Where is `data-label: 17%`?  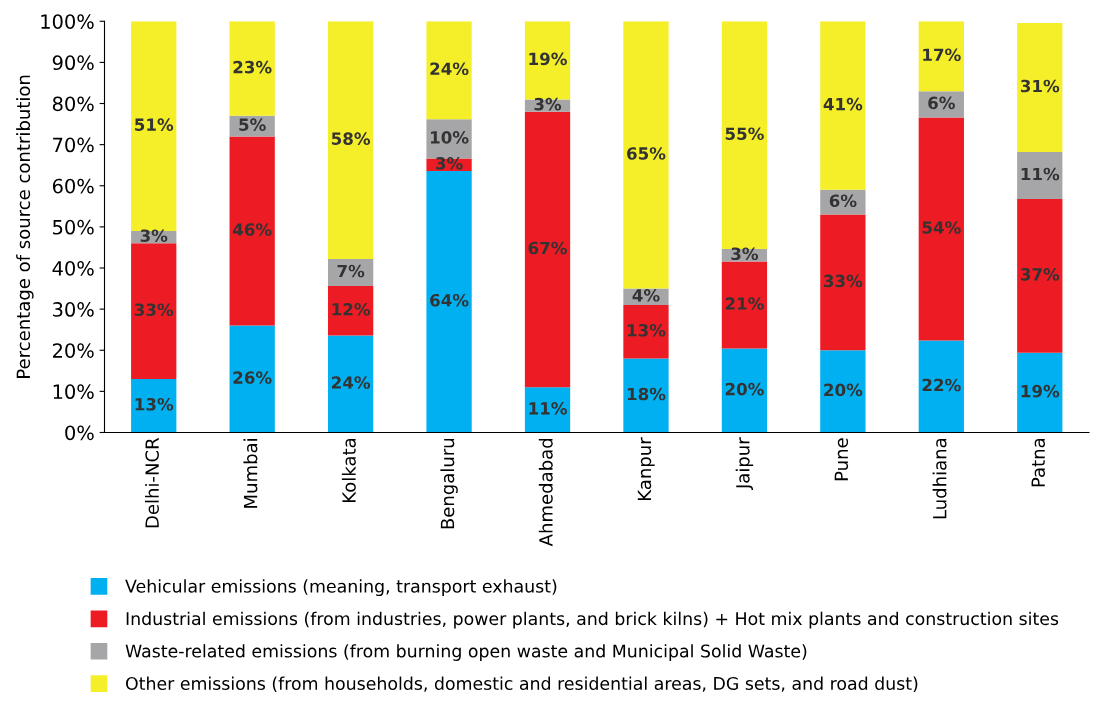
data-label: 17% is located at coordinates (942, 55).